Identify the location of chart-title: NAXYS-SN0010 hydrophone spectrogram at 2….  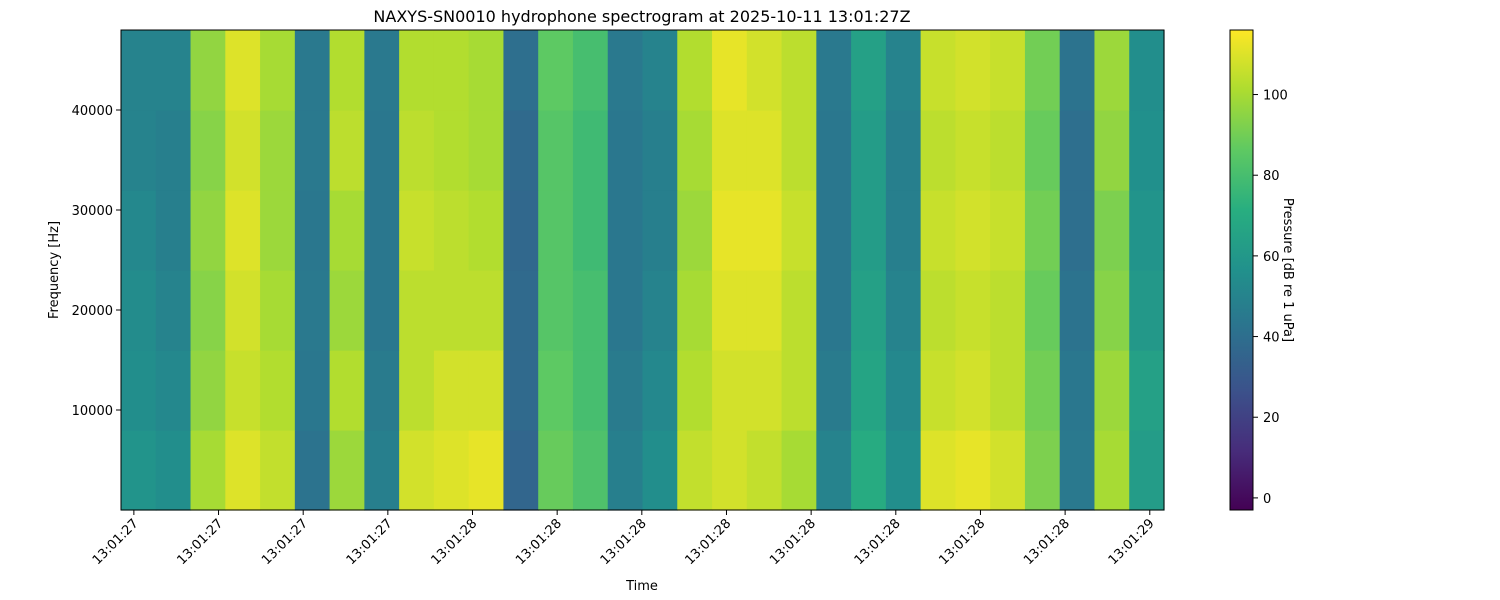
(641, 16).